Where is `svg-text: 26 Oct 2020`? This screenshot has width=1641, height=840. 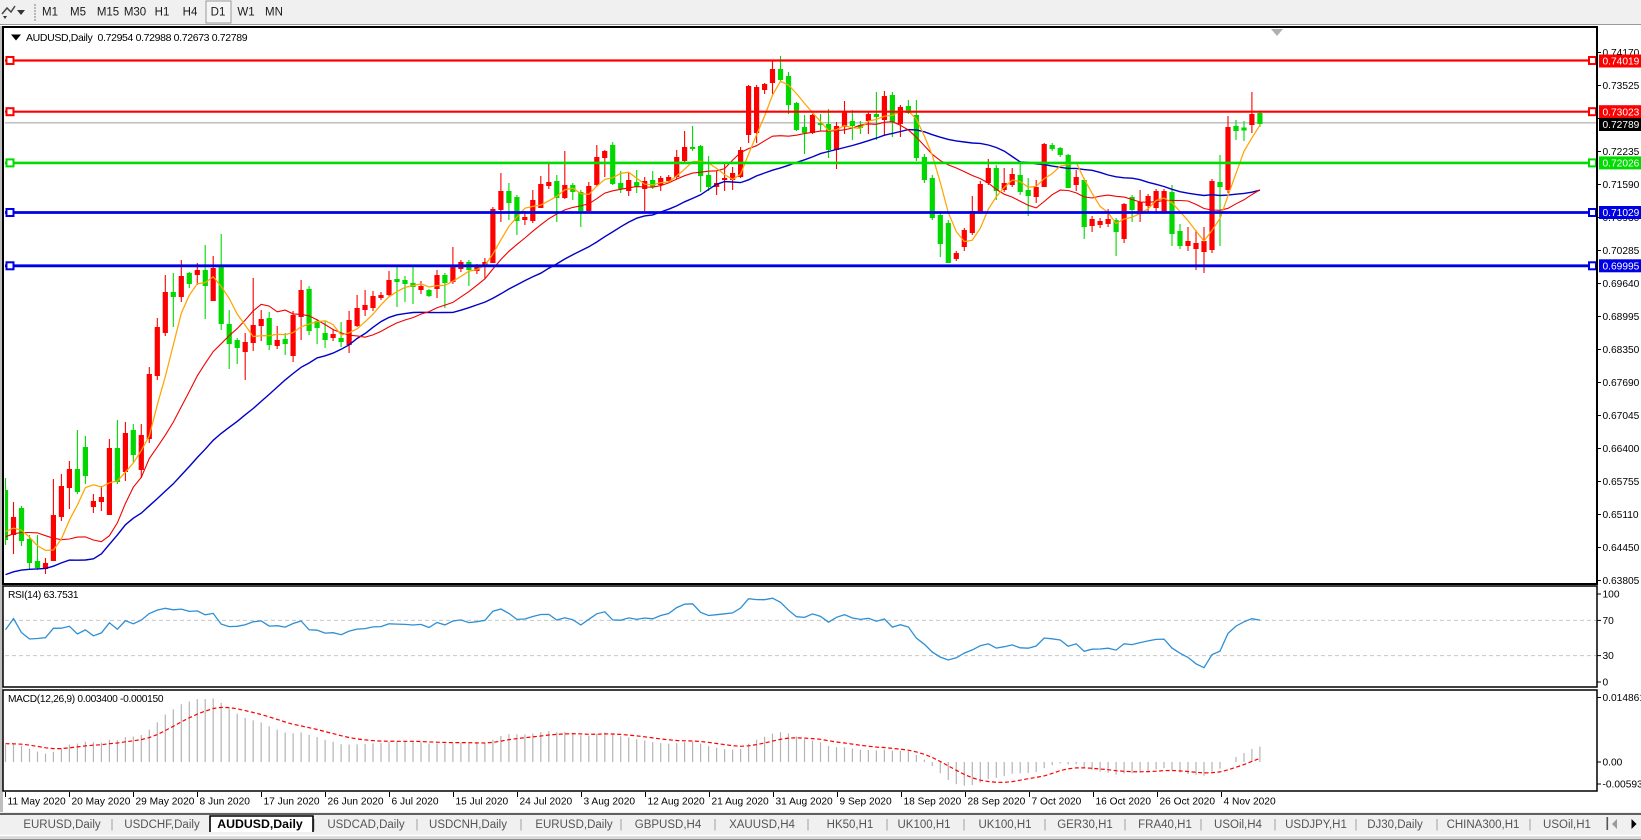 svg-text: 26 Oct 2020 is located at coordinates (1188, 802).